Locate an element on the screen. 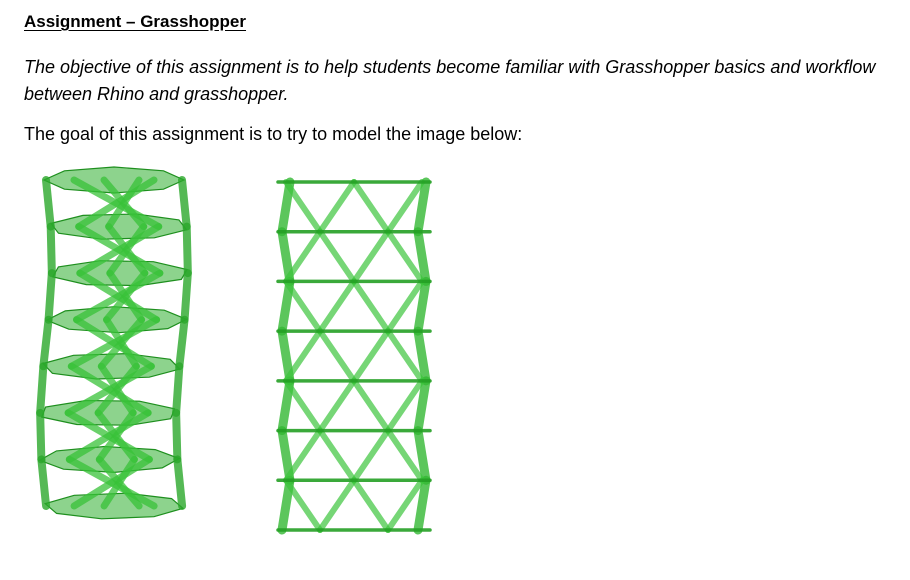 This screenshot has height=580, width=910. tower-elevation-render is located at coordinates (354, 356).